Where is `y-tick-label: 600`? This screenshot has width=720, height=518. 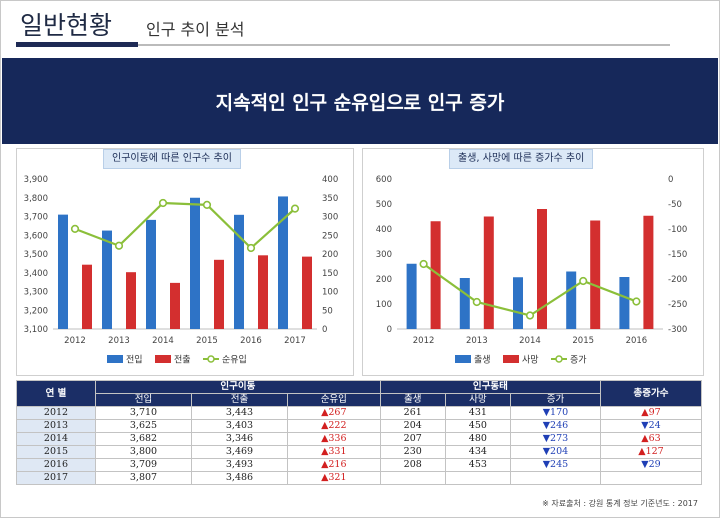 y-tick-label: 600 is located at coordinates (384, 180).